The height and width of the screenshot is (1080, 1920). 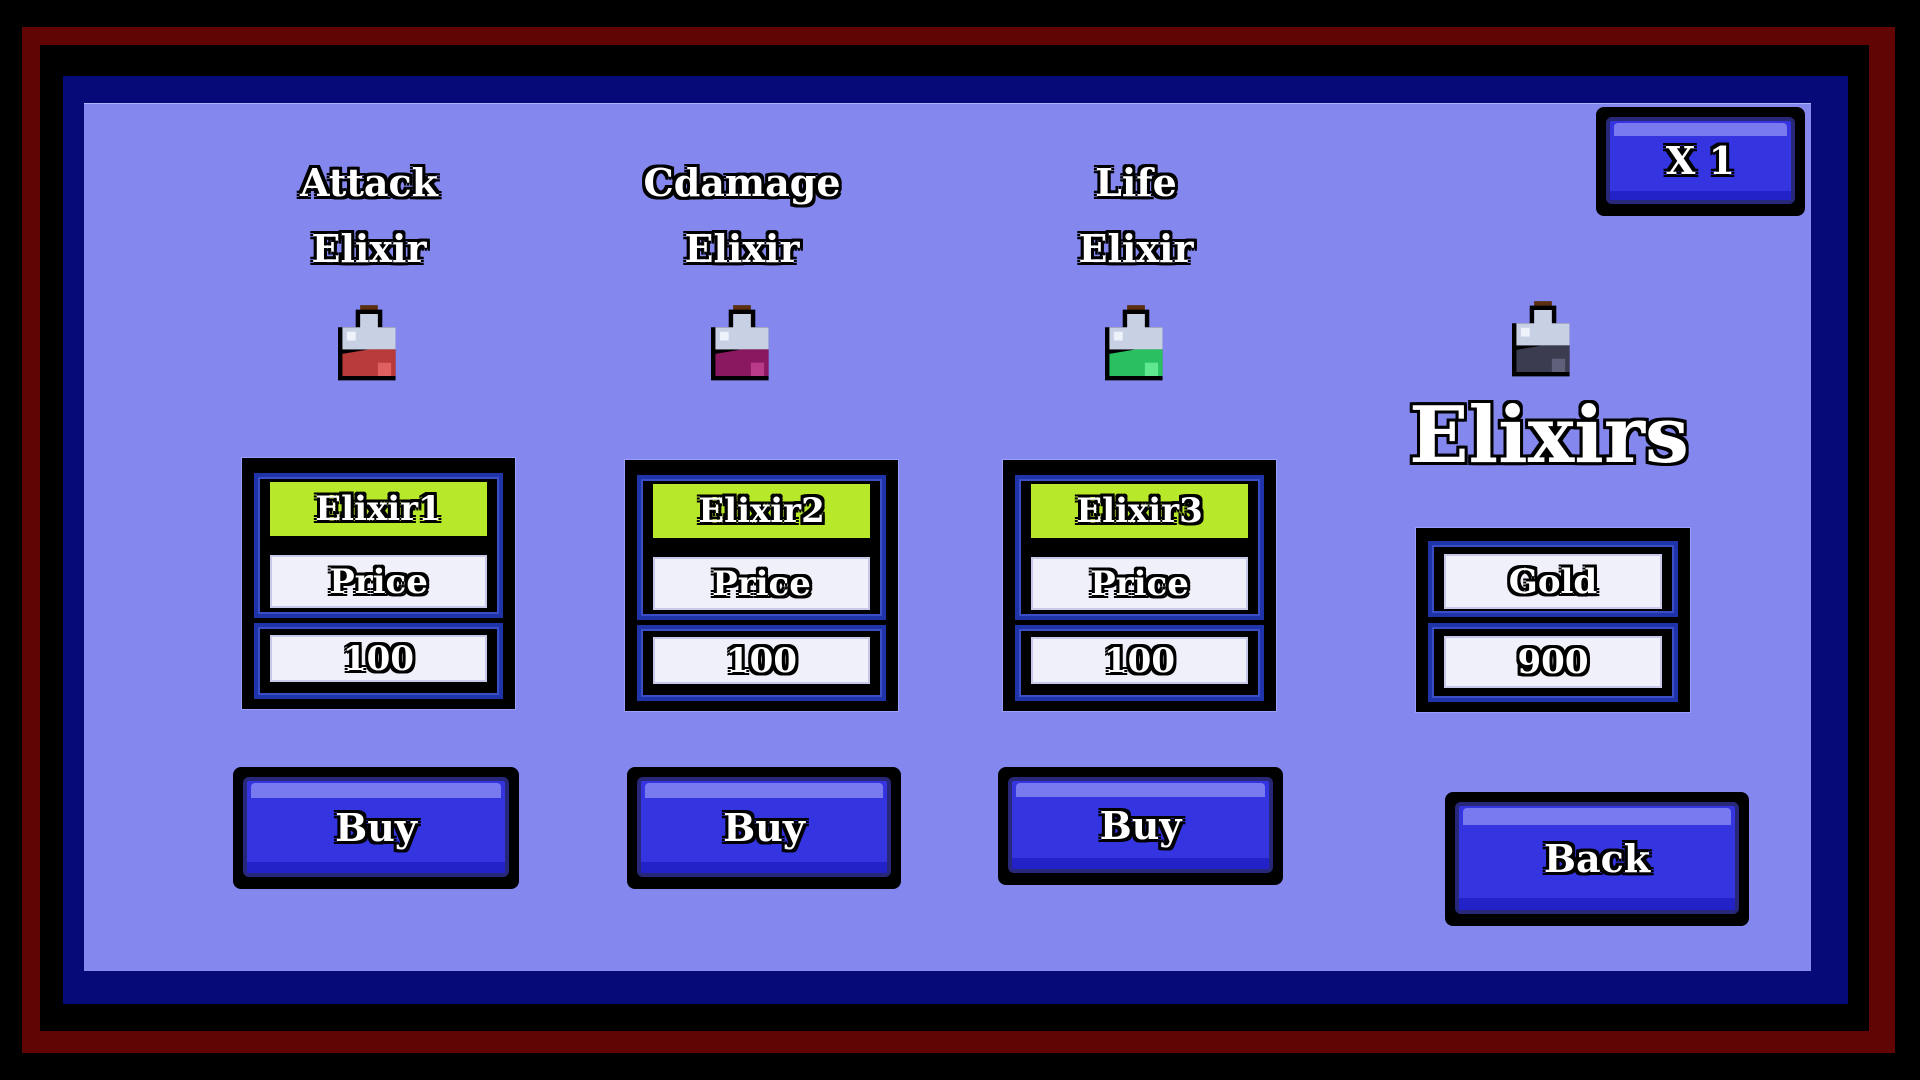 I want to click on item-name: Elixir2, so click(x=761, y=511).